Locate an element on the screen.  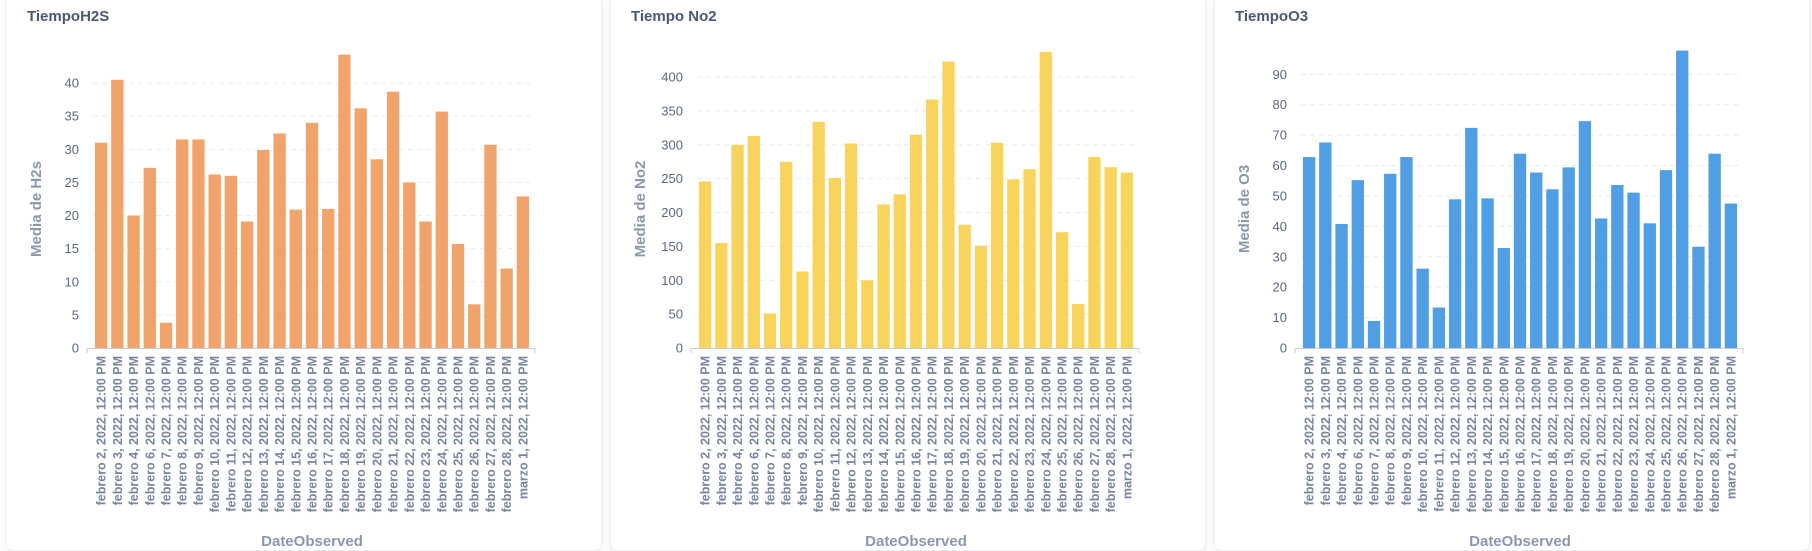
x-tick-label: febrero 13, 2022, 12:00 PM is located at coordinates (264, 434).